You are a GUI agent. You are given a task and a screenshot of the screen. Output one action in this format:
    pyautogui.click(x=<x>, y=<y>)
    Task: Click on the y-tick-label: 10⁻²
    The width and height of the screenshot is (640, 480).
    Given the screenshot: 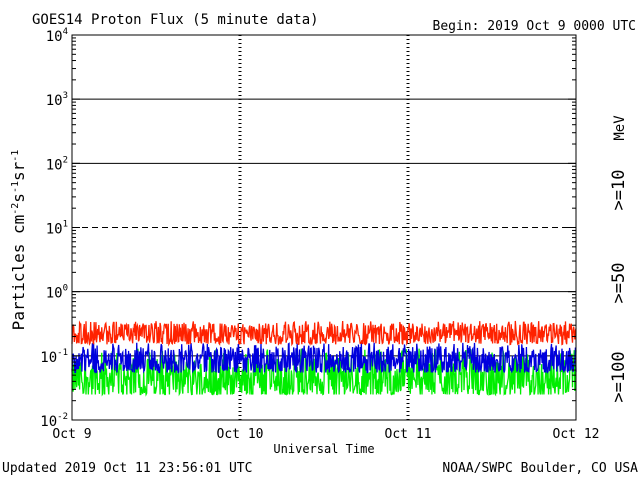 What is the action you would take?
    pyautogui.click(x=54, y=421)
    